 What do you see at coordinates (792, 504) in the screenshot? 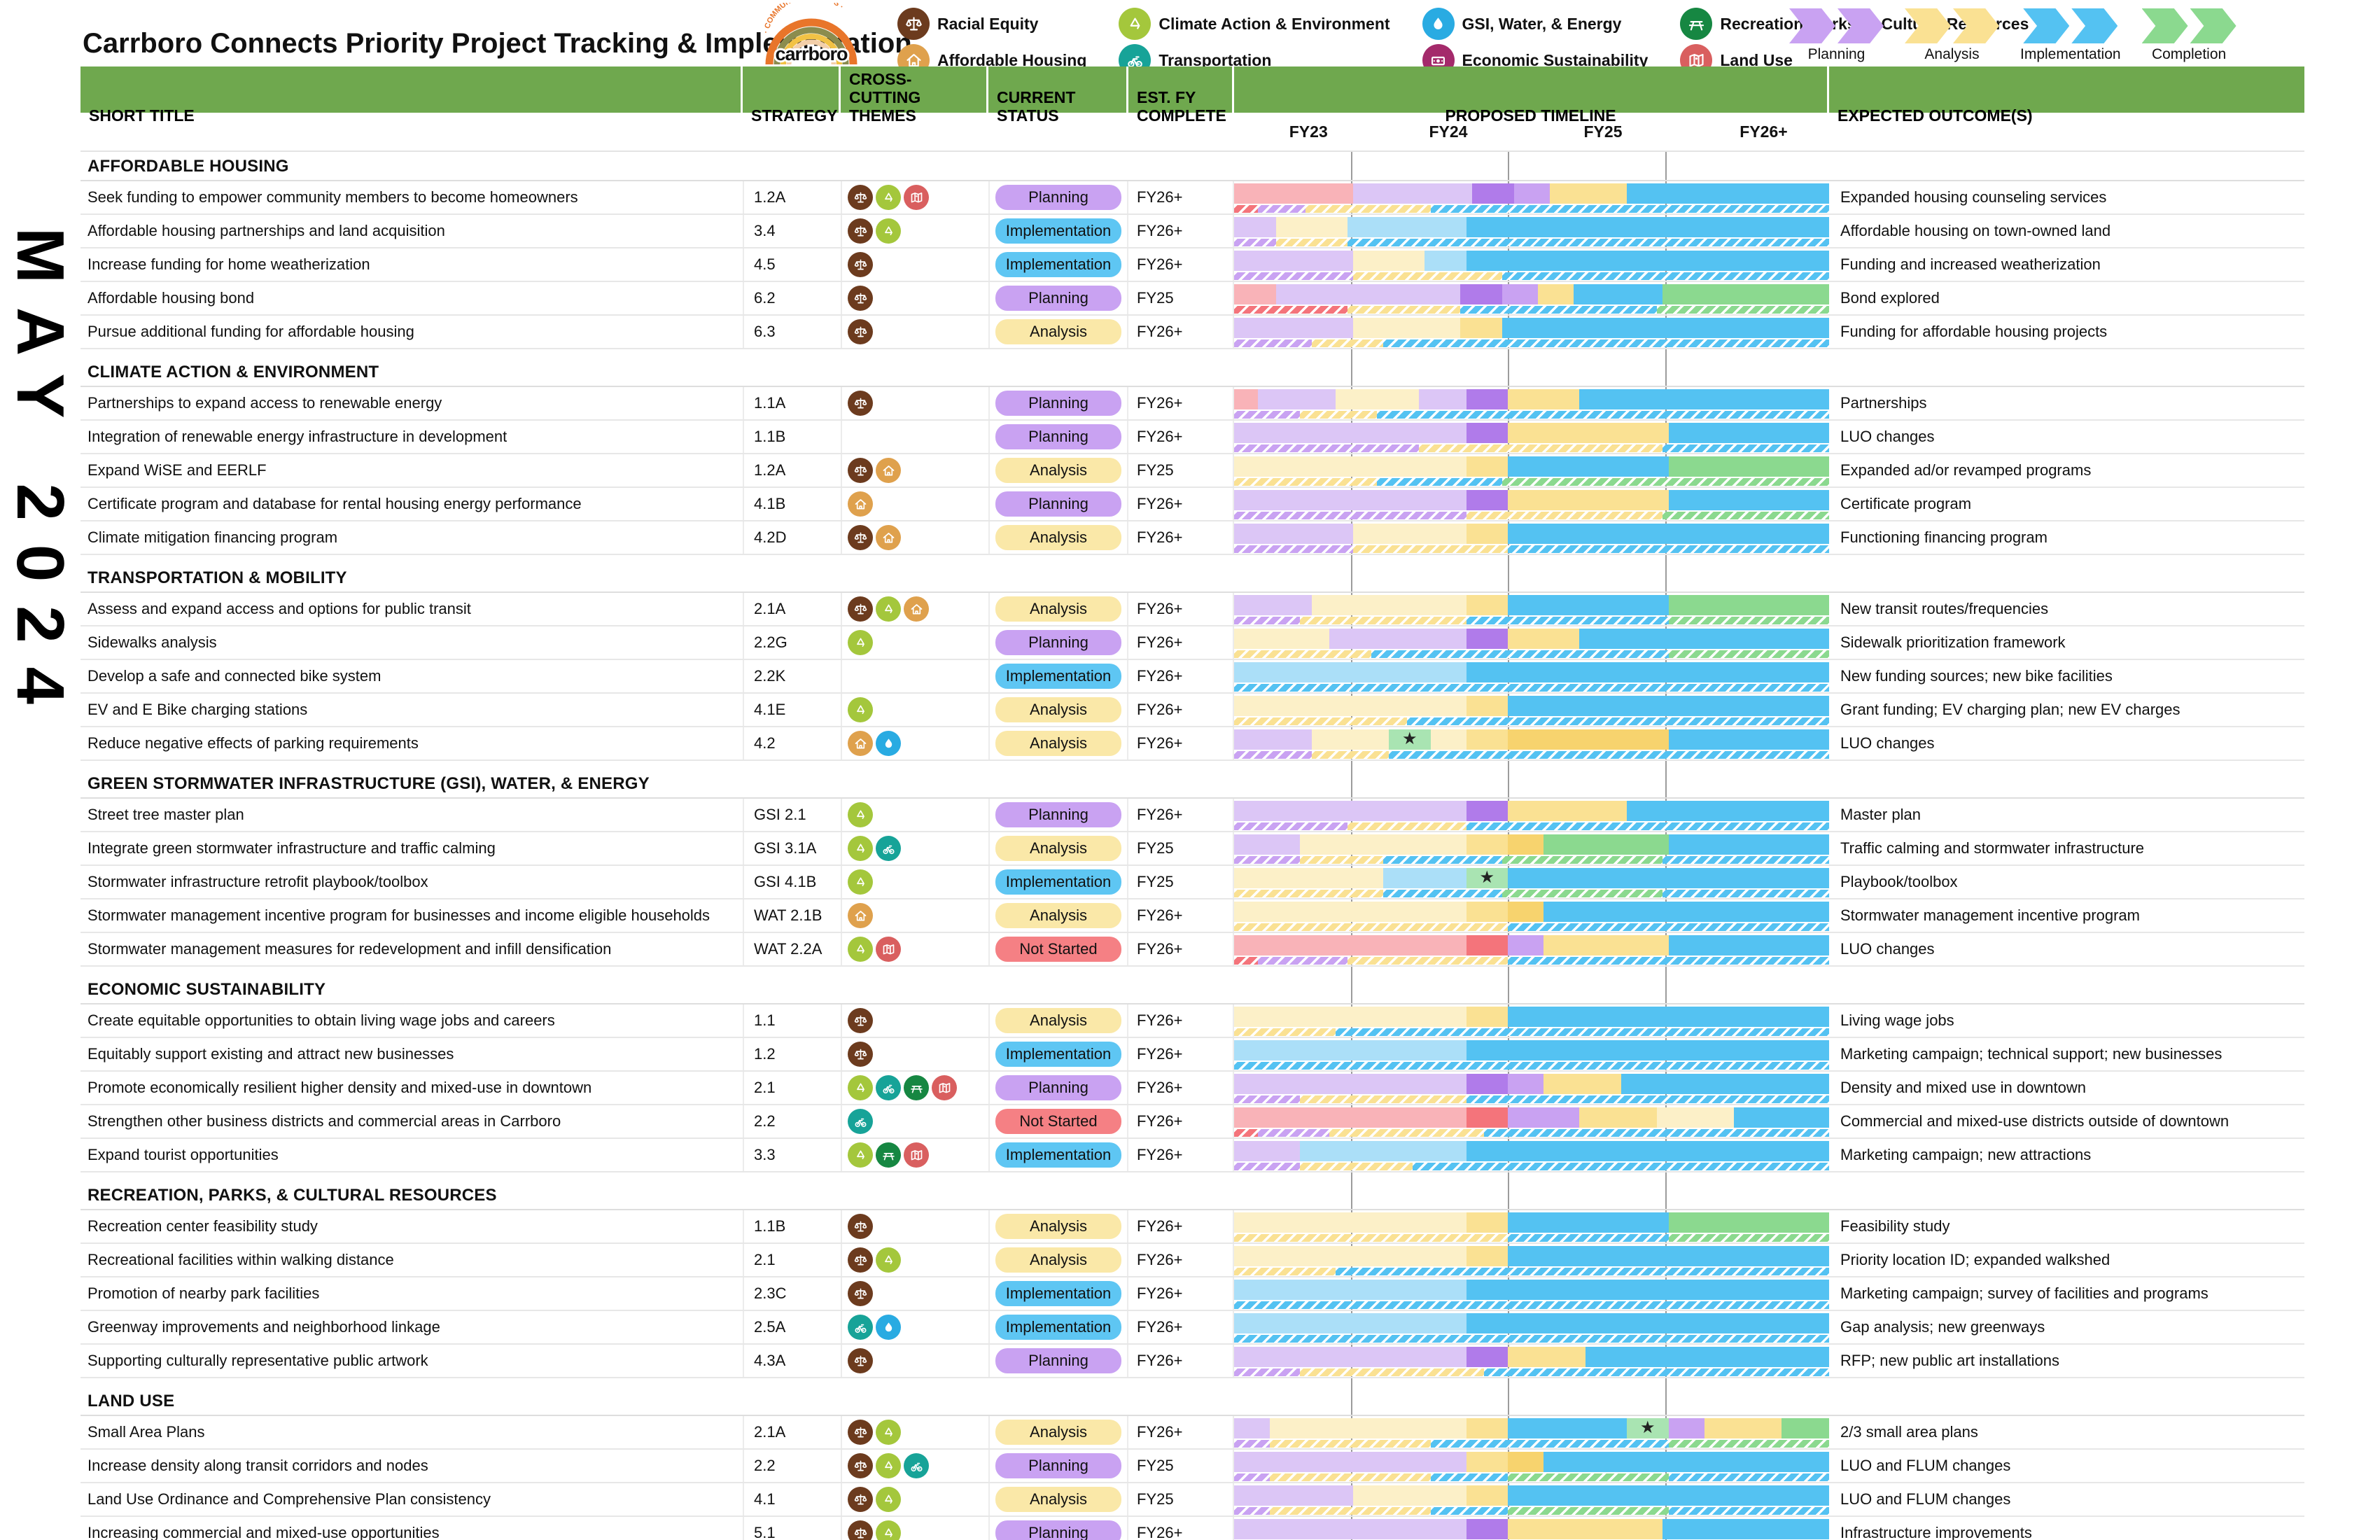
I see `strategy-code: 4.1B` at bounding box center [792, 504].